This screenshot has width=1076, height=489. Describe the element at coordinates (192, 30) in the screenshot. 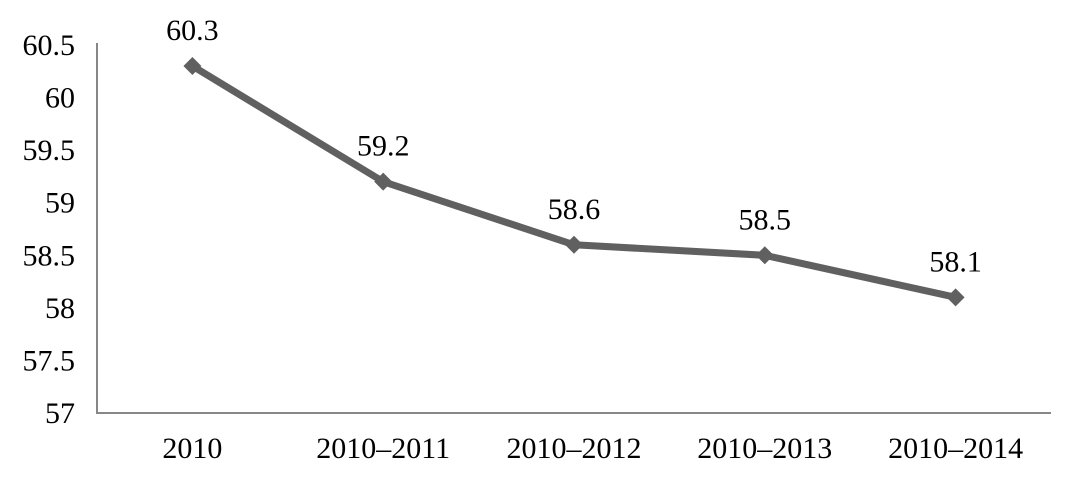

I see `data-point-label: 60.3` at that location.